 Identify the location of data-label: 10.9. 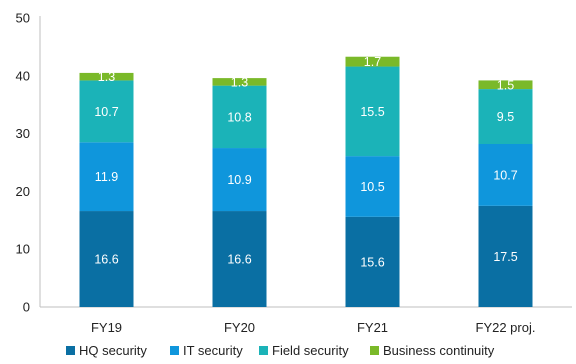
(239, 180).